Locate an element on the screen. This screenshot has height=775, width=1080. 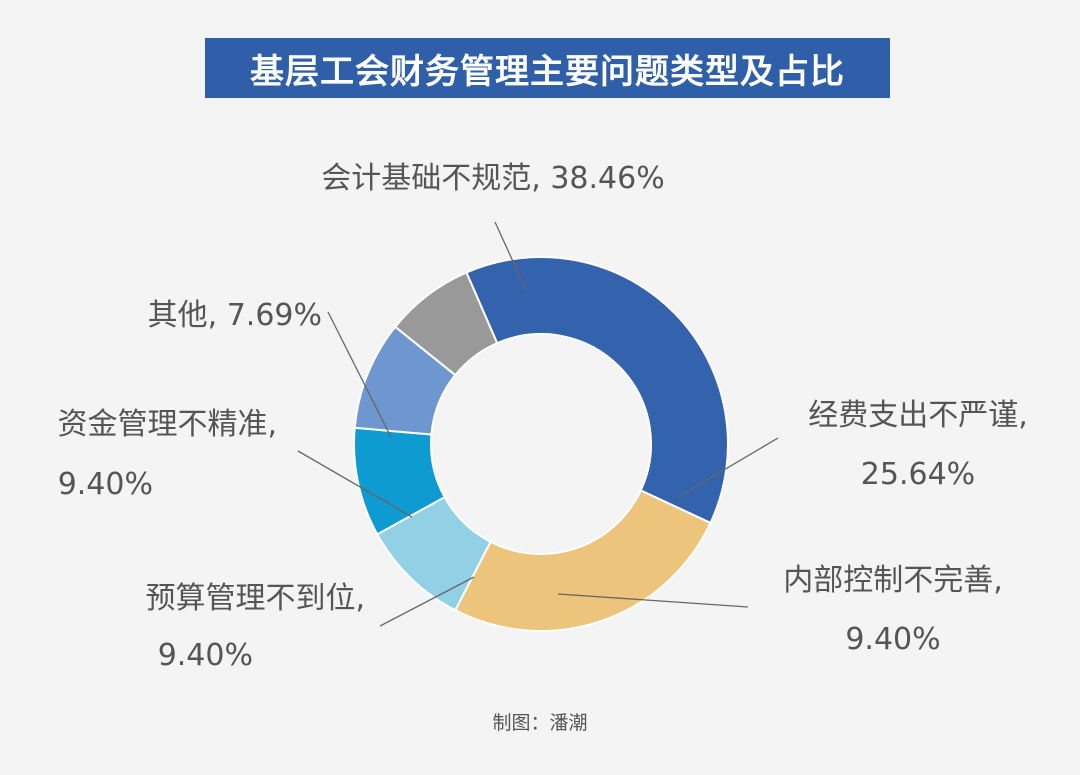
slice-label: 会计基础不规范, 38.46% is located at coordinates (492, 178).